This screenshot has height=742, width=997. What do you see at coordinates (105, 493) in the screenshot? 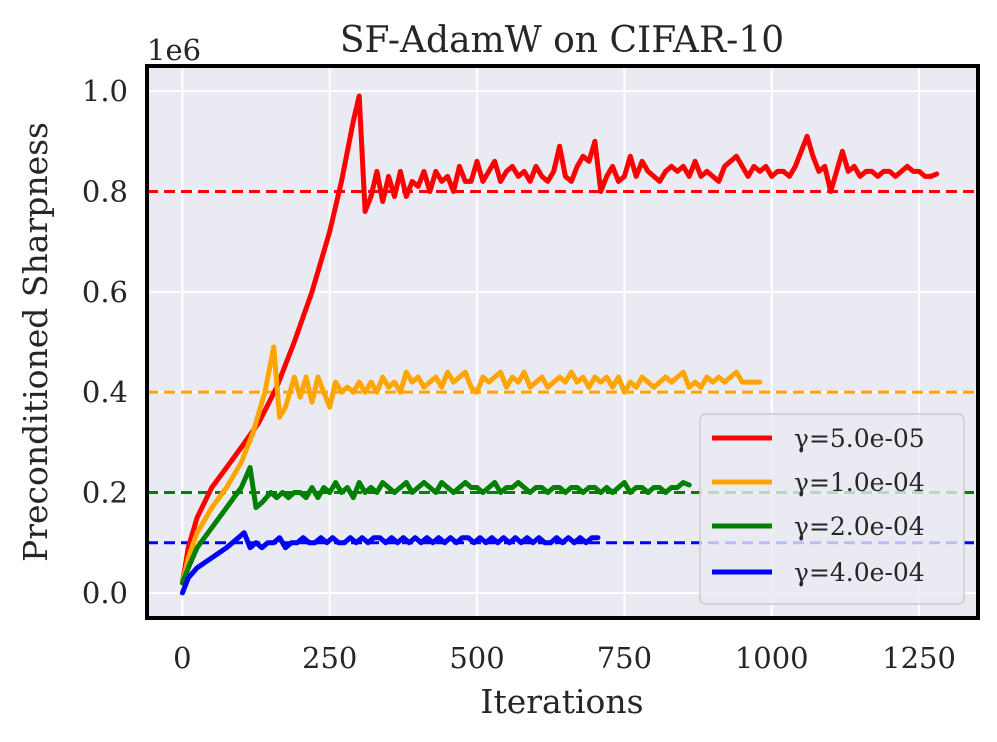
I see `y-tick-label: 0.2` at bounding box center [105, 493].